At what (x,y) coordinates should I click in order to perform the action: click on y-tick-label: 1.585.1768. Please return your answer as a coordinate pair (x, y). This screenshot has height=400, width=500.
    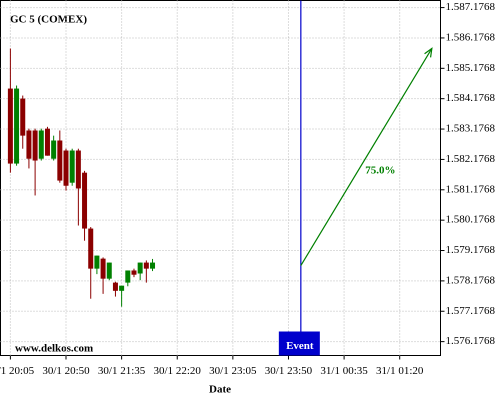
    Looking at the image, I should click on (471, 68).